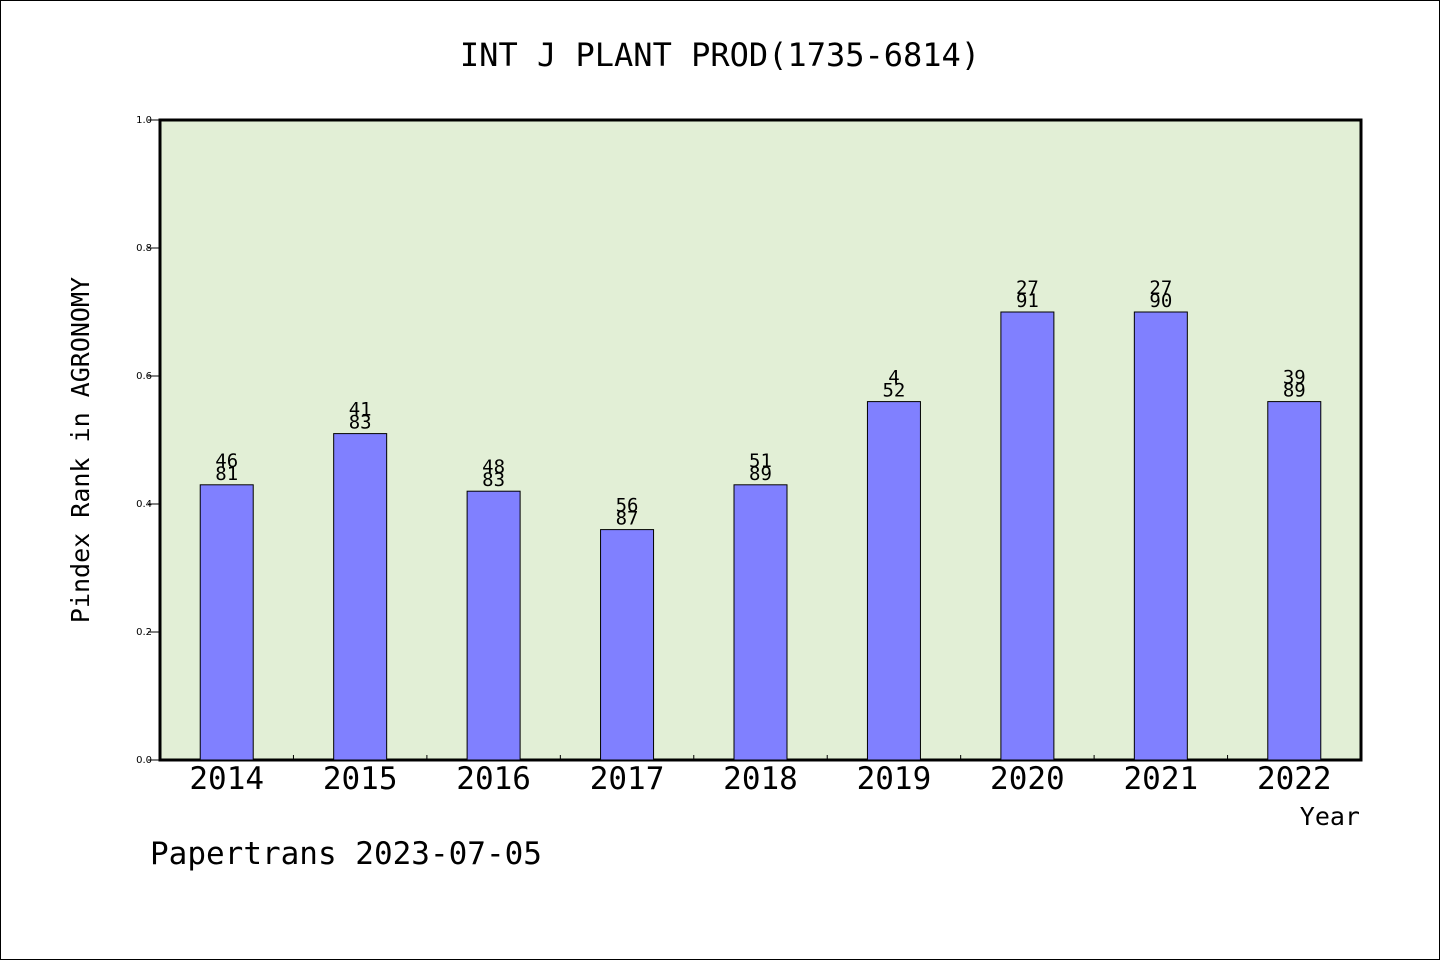 This screenshot has width=1440, height=960. What do you see at coordinates (1027, 779) in the screenshot?
I see `x-tick-label-2020: 2020` at bounding box center [1027, 779].